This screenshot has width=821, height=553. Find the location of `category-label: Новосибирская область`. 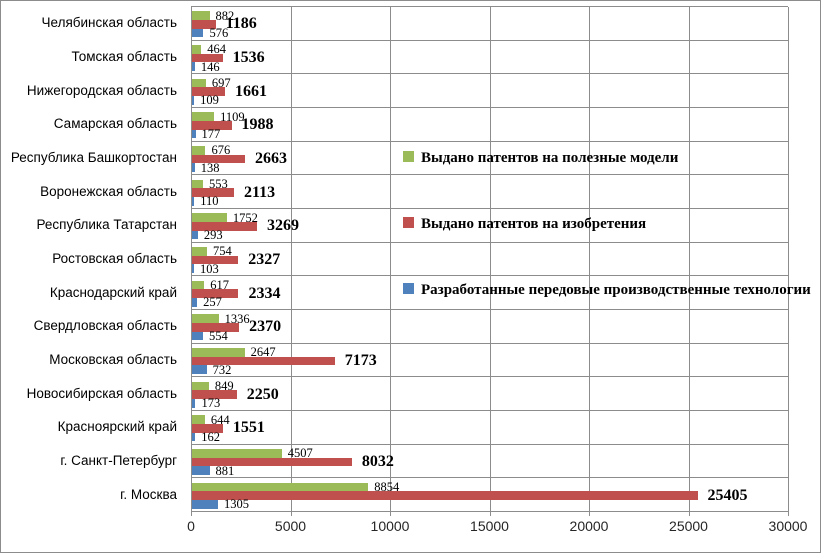

category-label: Новосибирская область is located at coordinates (101, 393).